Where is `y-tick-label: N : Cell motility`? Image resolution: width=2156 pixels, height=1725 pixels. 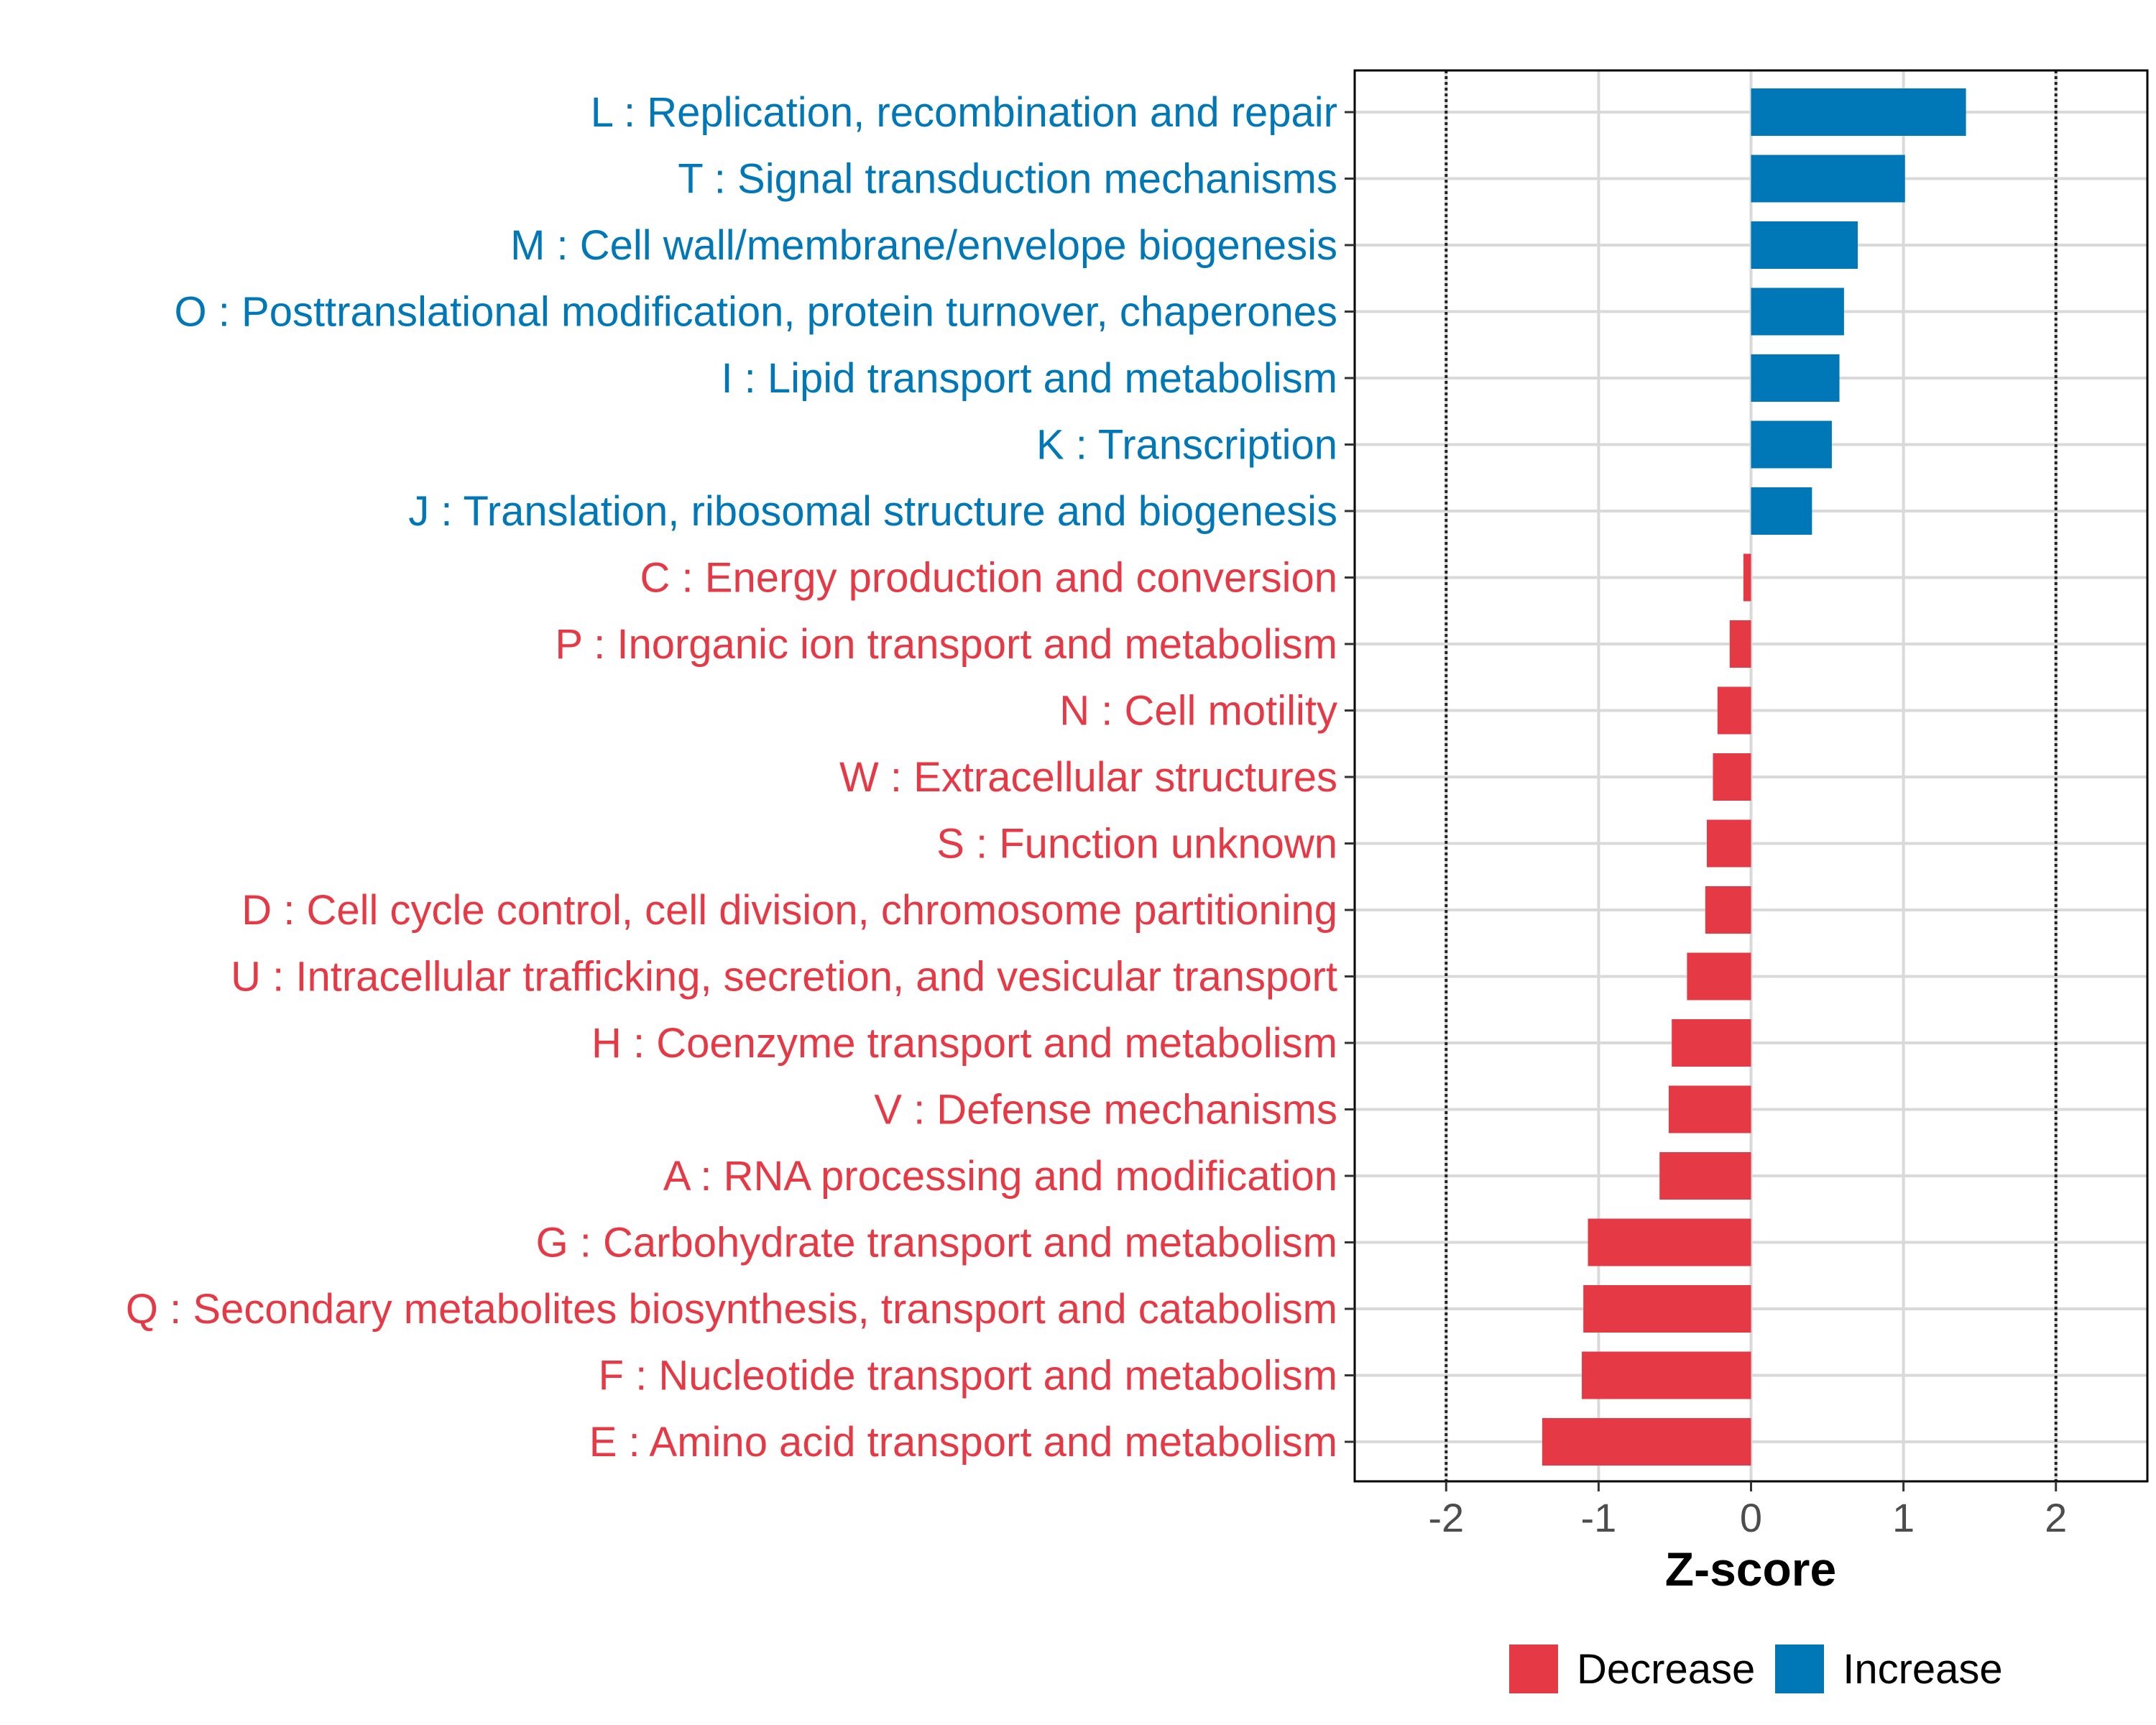 y-tick-label: N : Cell motility is located at coordinates (1198, 711).